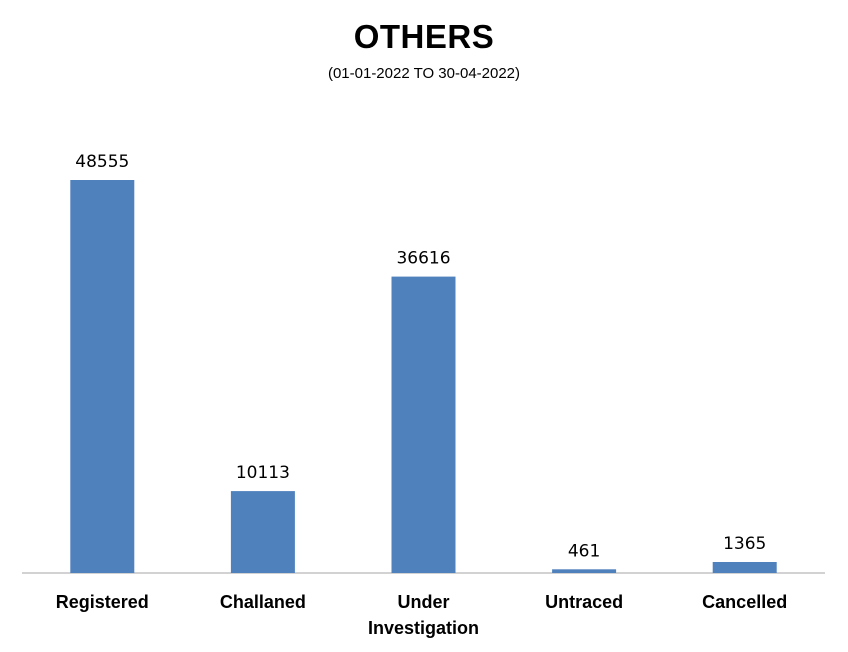 The height and width of the screenshot is (652, 848). I want to click on category-label: Challaned, so click(263, 602).